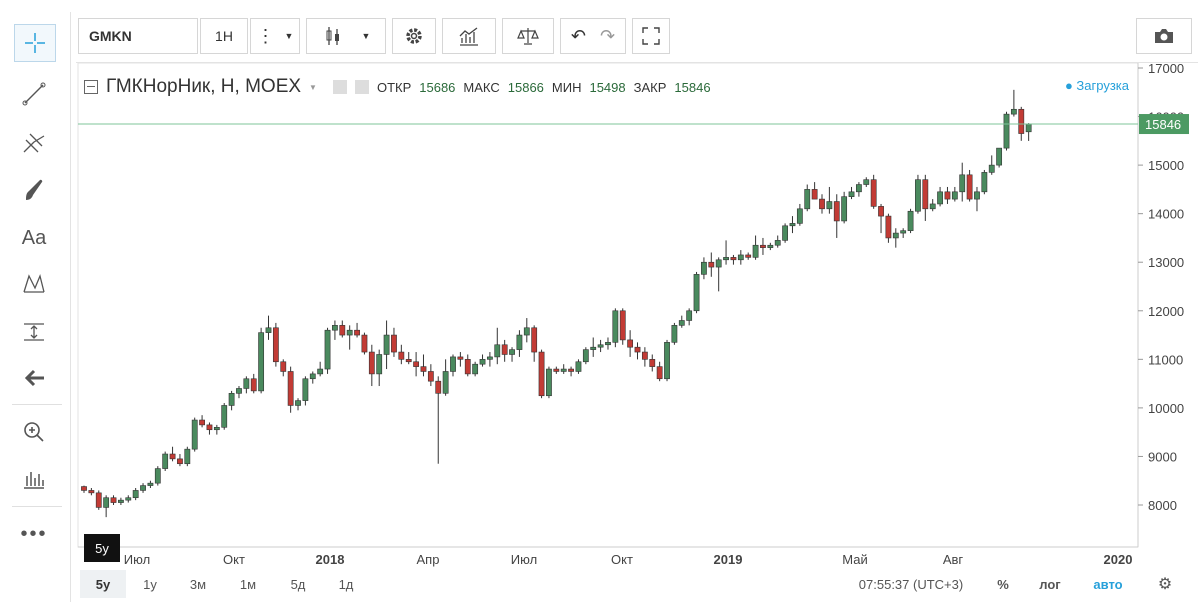  What do you see at coordinates (607, 87) in the screenshot?
I see `low-value: 15498` at bounding box center [607, 87].